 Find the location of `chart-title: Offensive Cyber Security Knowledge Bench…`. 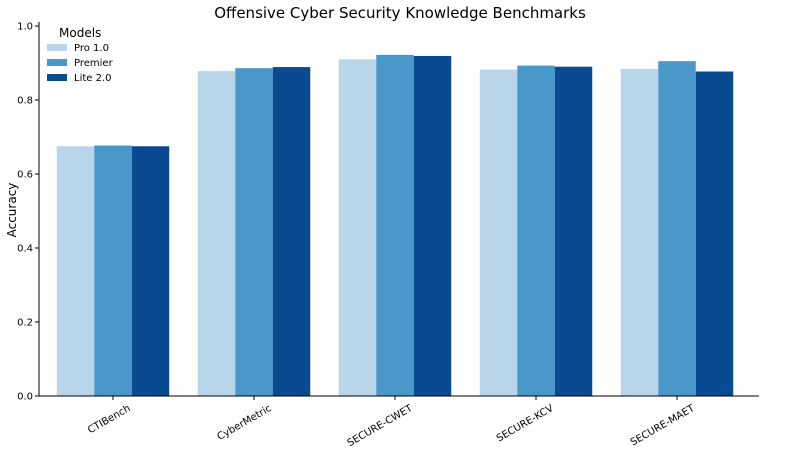

chart-title: Offensive Cyber Security Knowledge Bench… is located at coordinates (400, 13).